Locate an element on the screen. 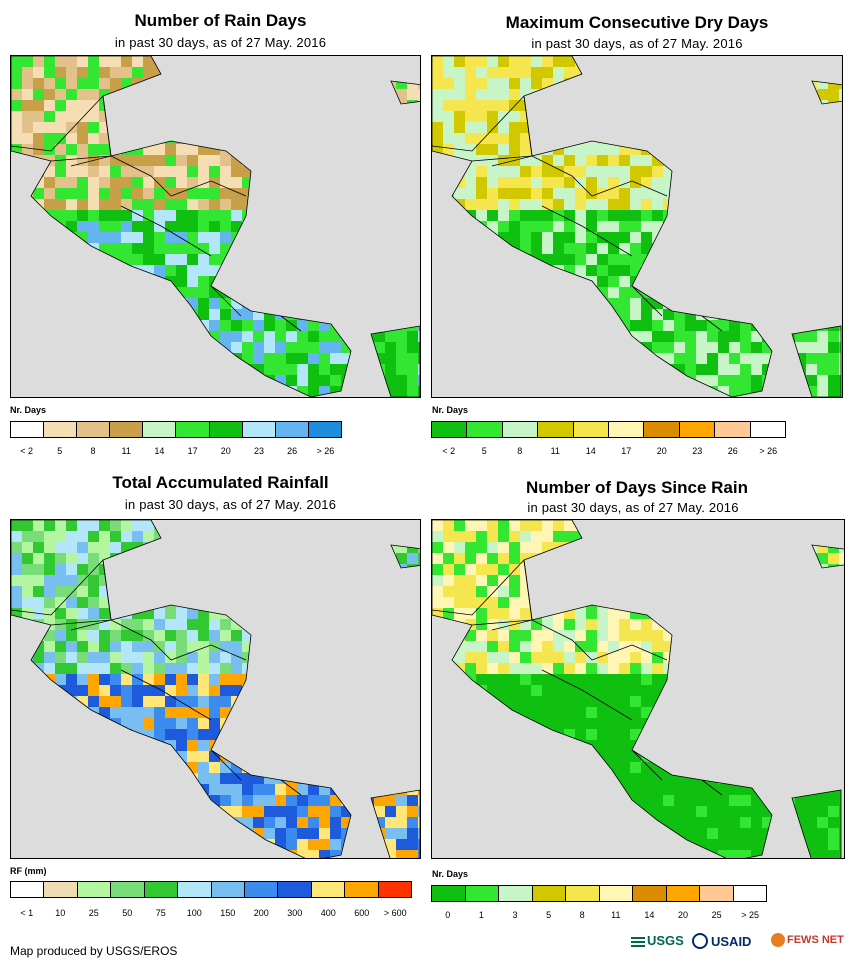 The width and height of the screenshot is (854, 970). usaid-logo: USAID is located at coordinates (721, 941).